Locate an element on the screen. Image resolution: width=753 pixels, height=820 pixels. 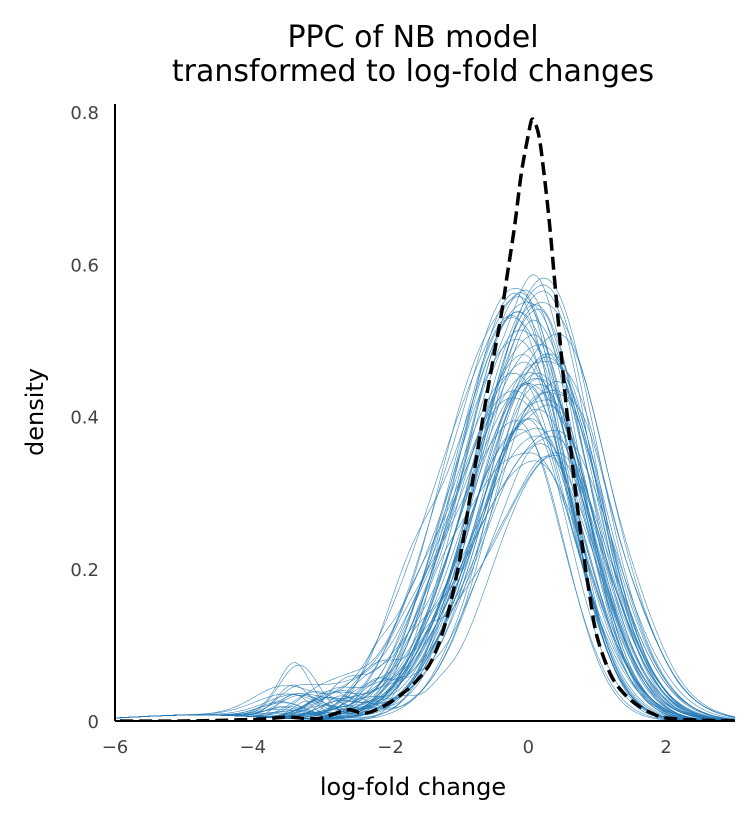
y-tick-label: 0.6 is located at coordinates (84, 265).